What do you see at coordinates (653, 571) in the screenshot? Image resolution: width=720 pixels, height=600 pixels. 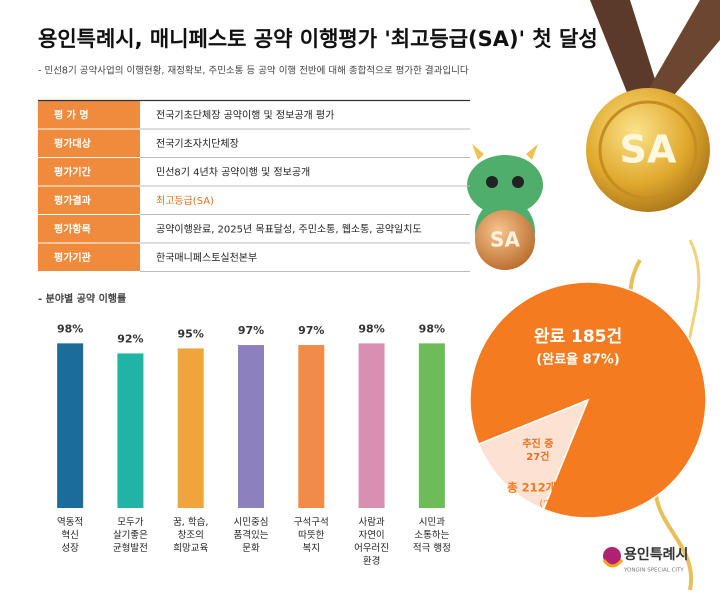 I see `logo-sub: YONGIN SPECIAL CITY` at bounding box center [653, 571].